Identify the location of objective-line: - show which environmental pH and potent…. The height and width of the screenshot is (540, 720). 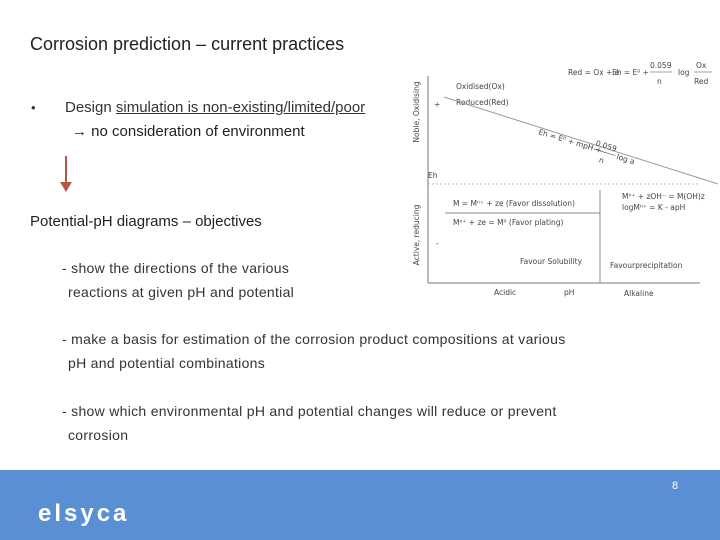
(309, 411).